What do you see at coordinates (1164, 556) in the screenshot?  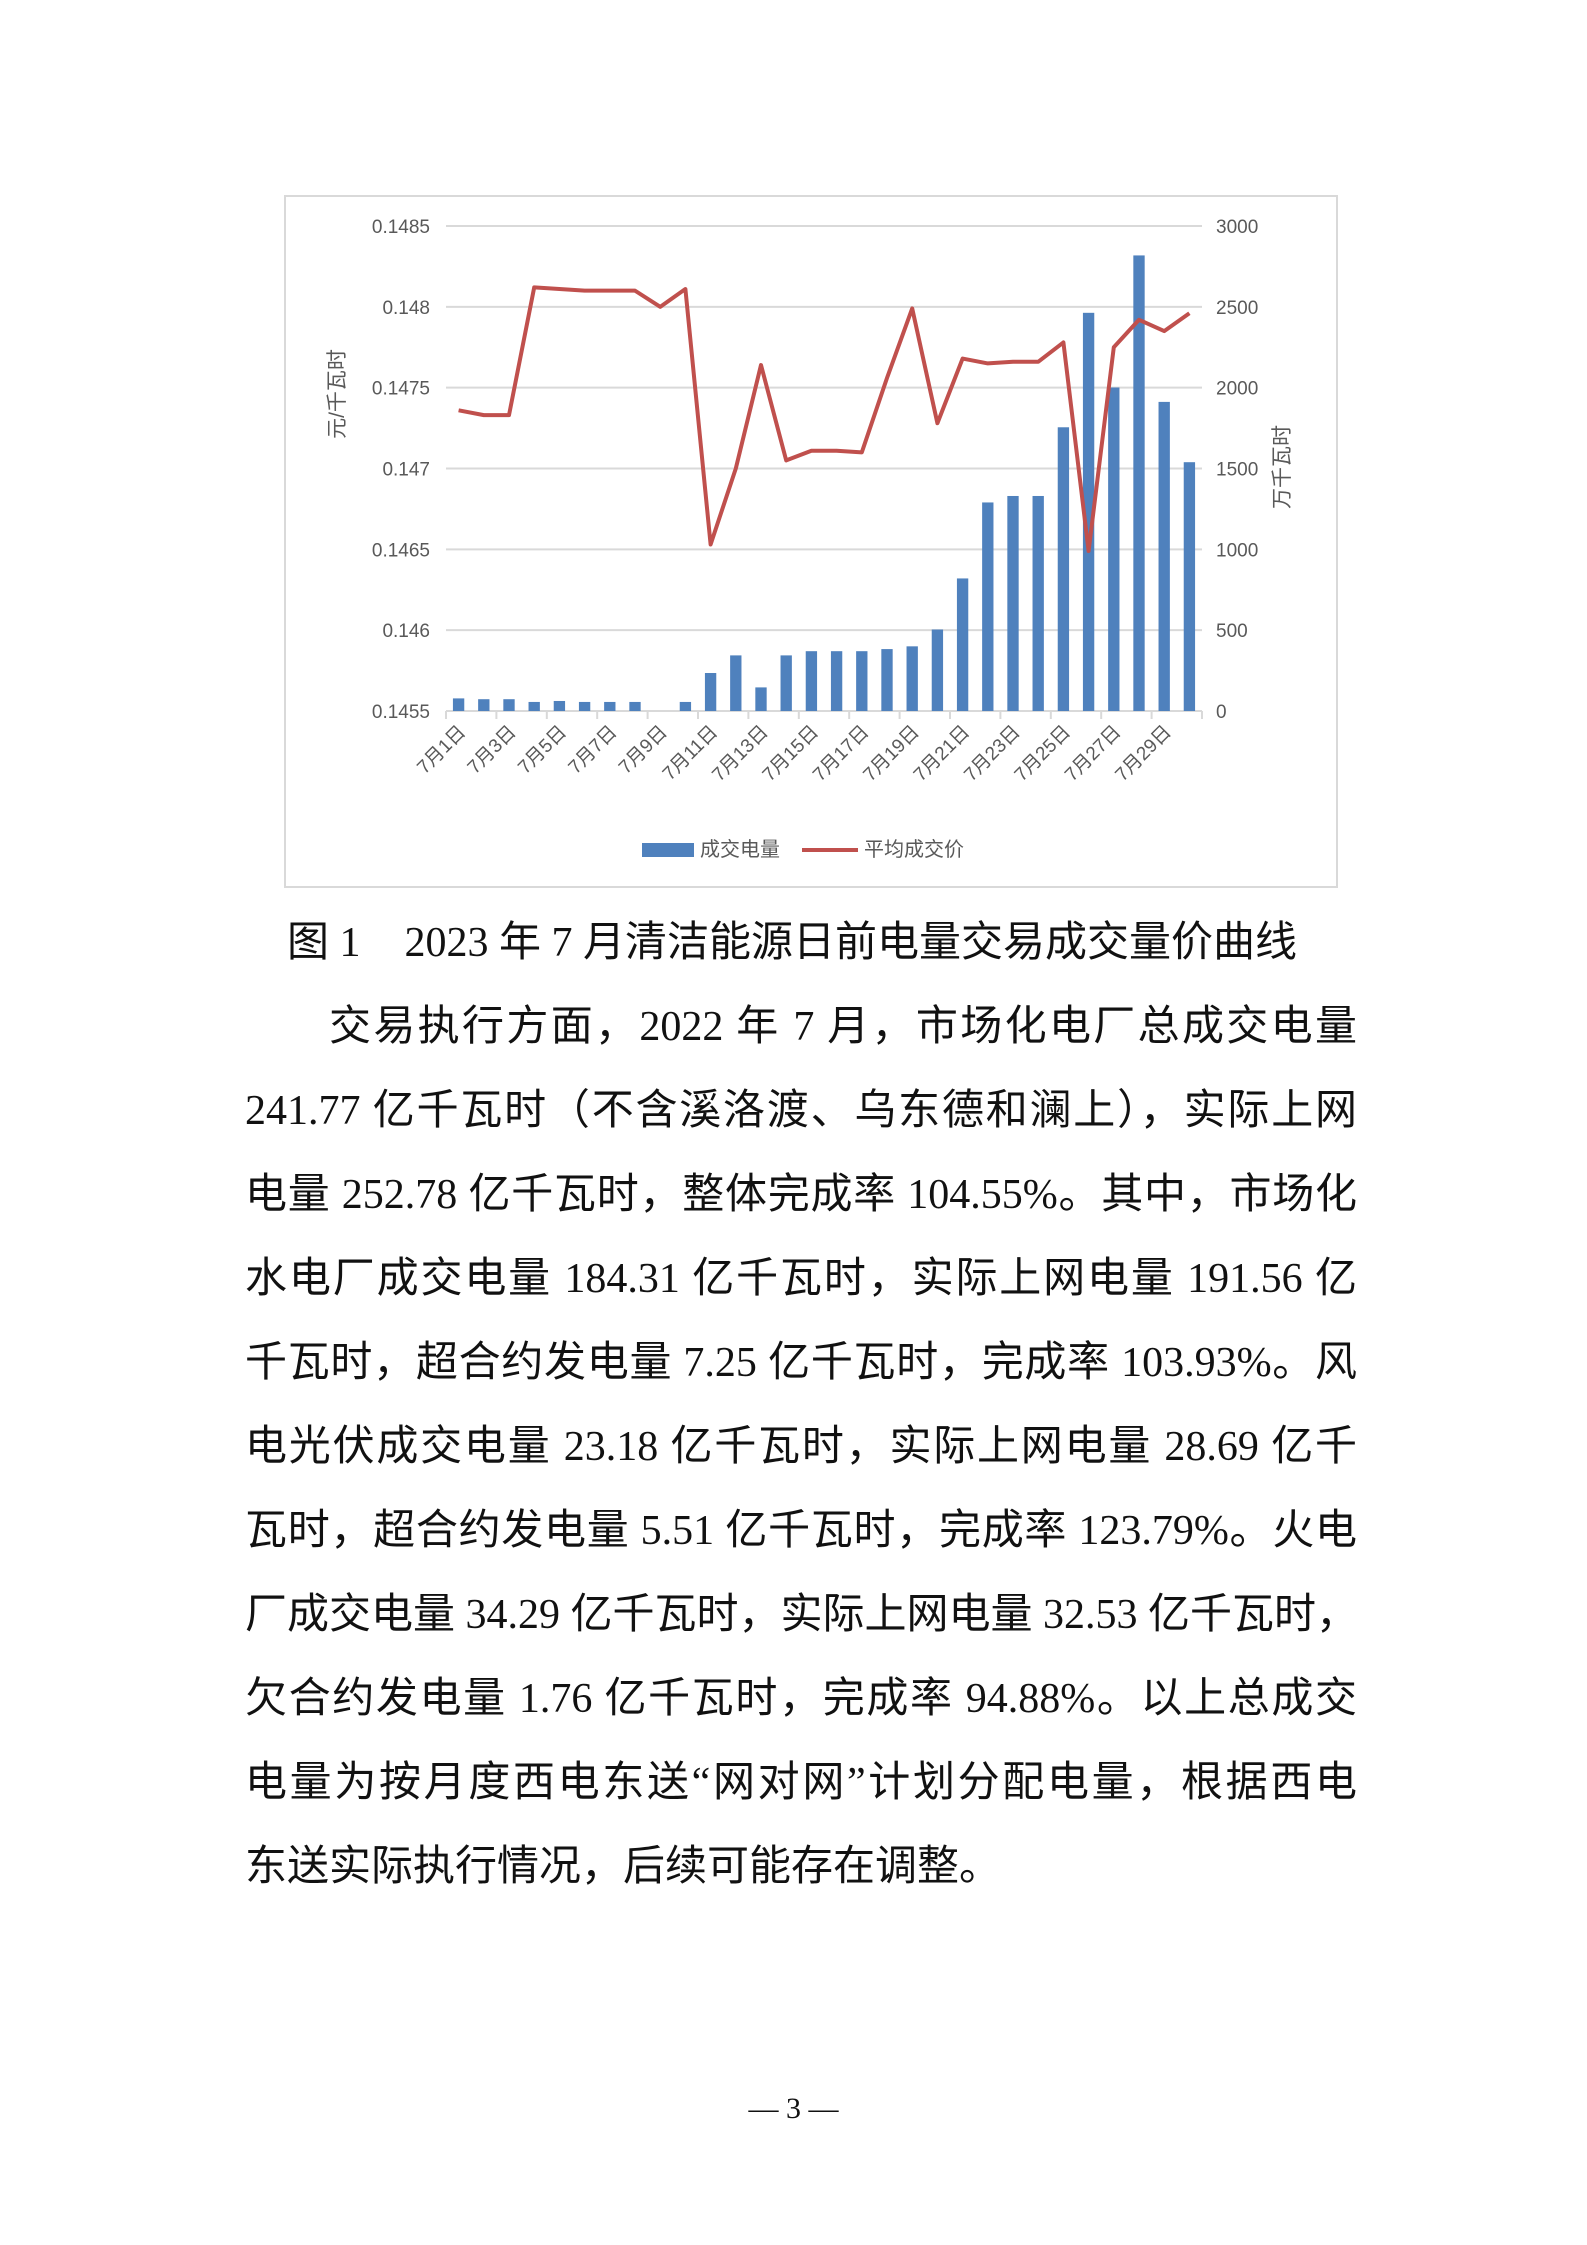 I see `bar-7月29日` at bounding box center [1164, 556].